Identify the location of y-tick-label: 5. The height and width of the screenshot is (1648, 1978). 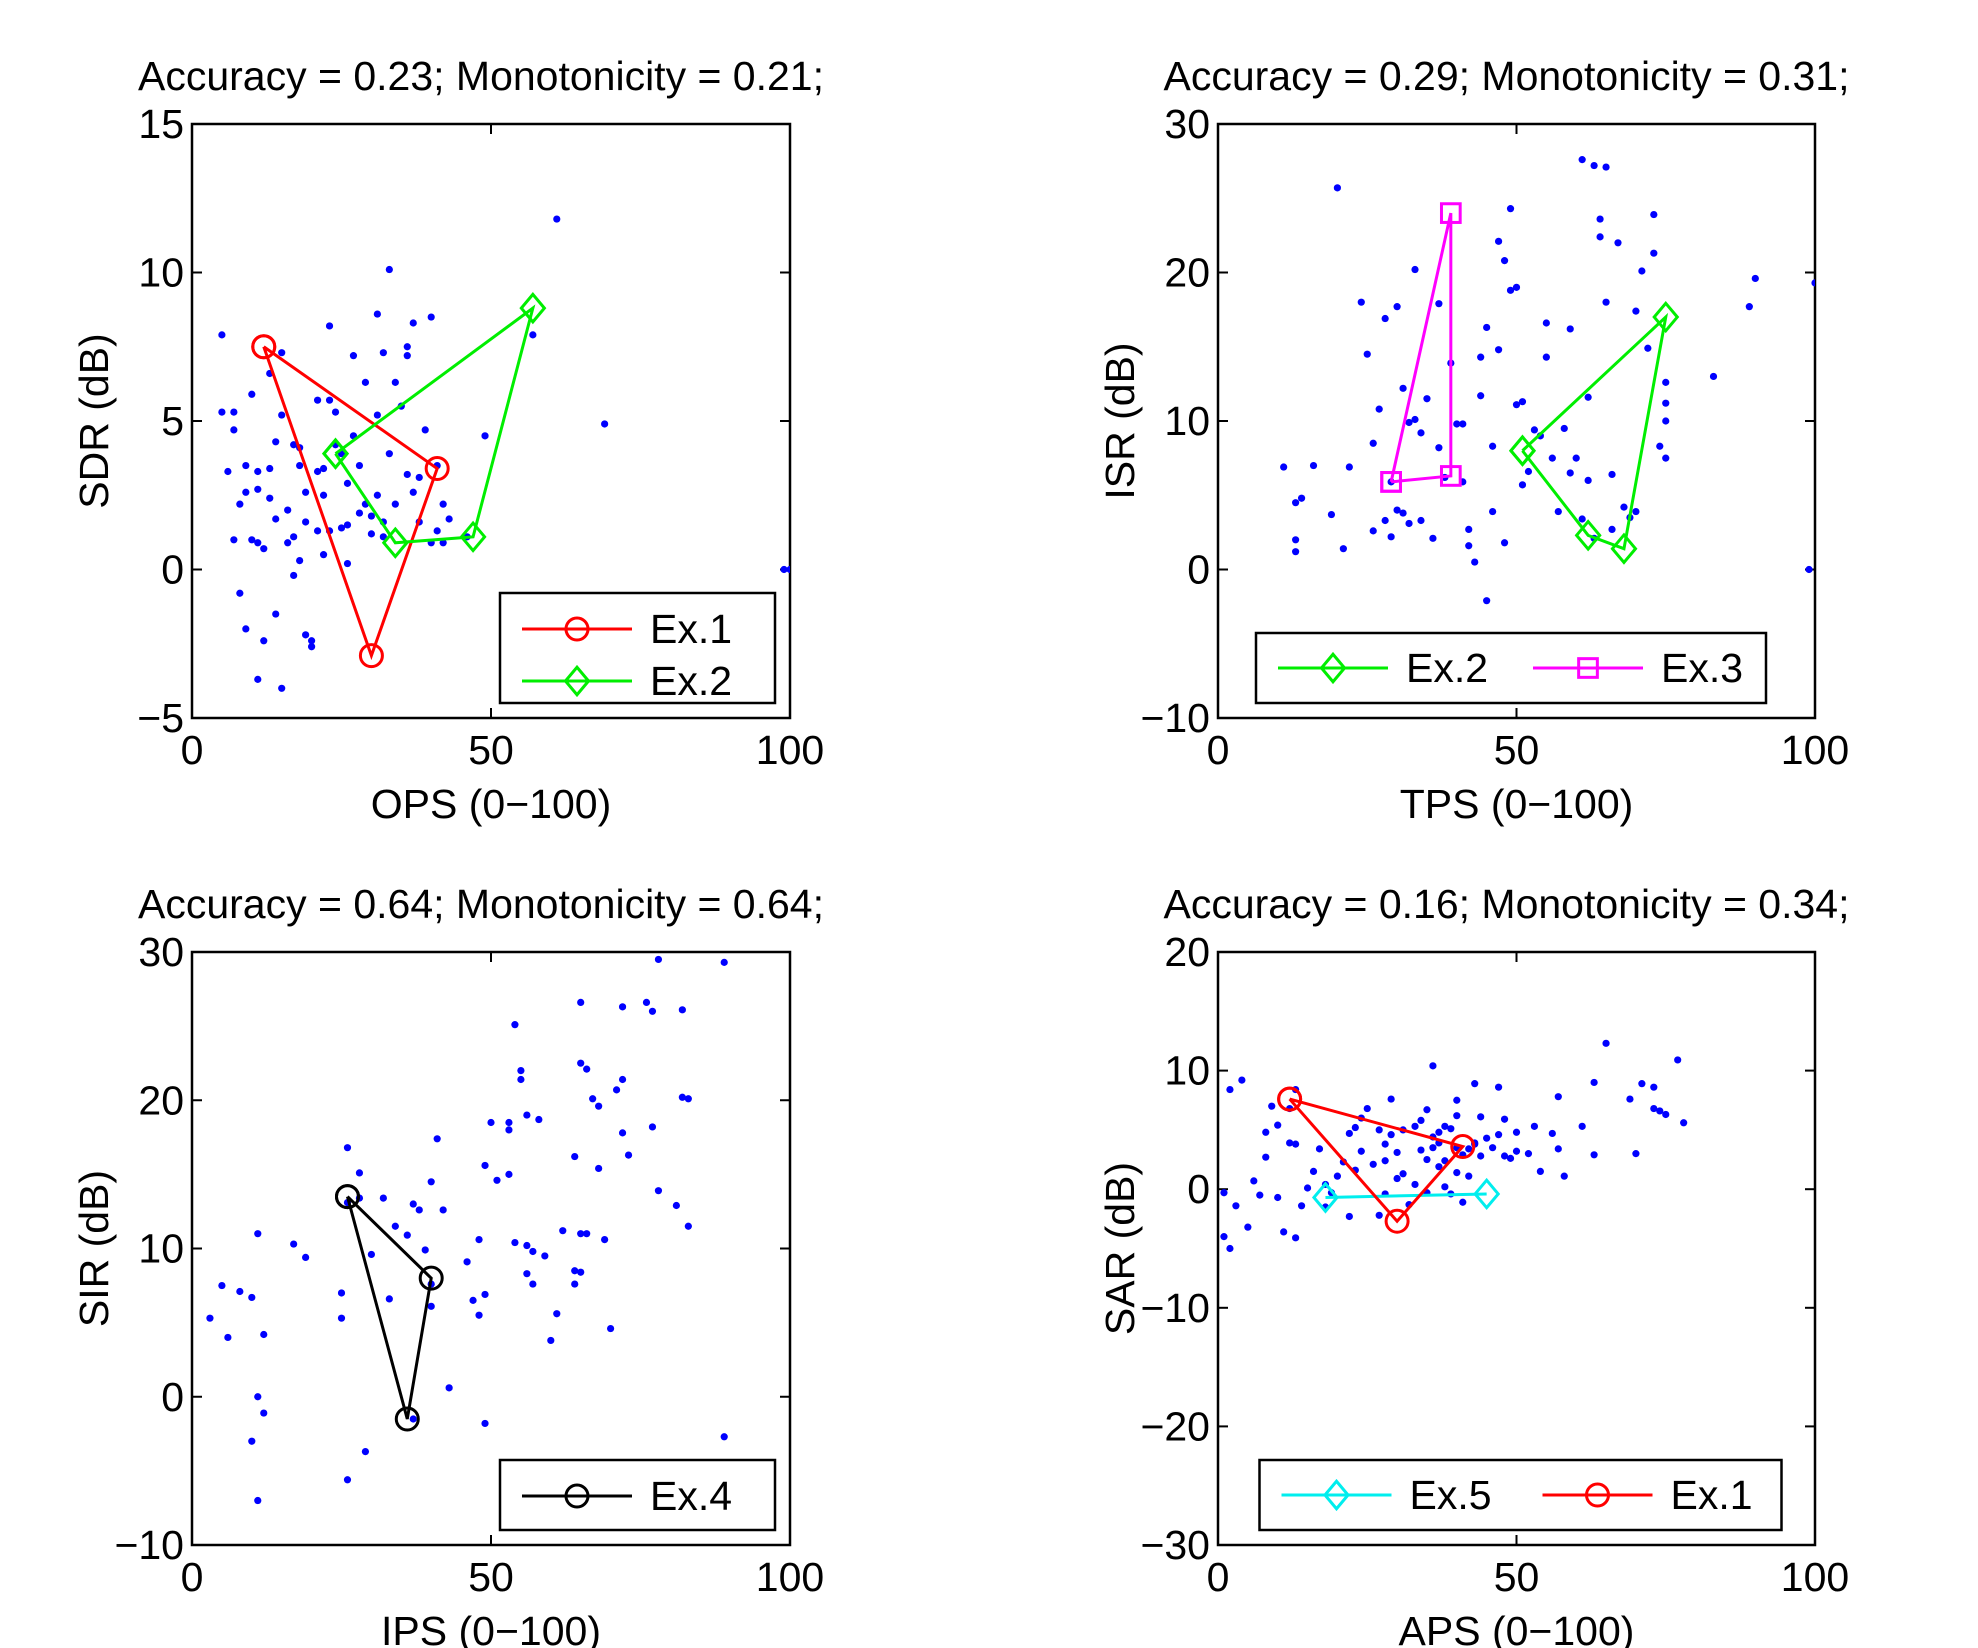
(172, 421).